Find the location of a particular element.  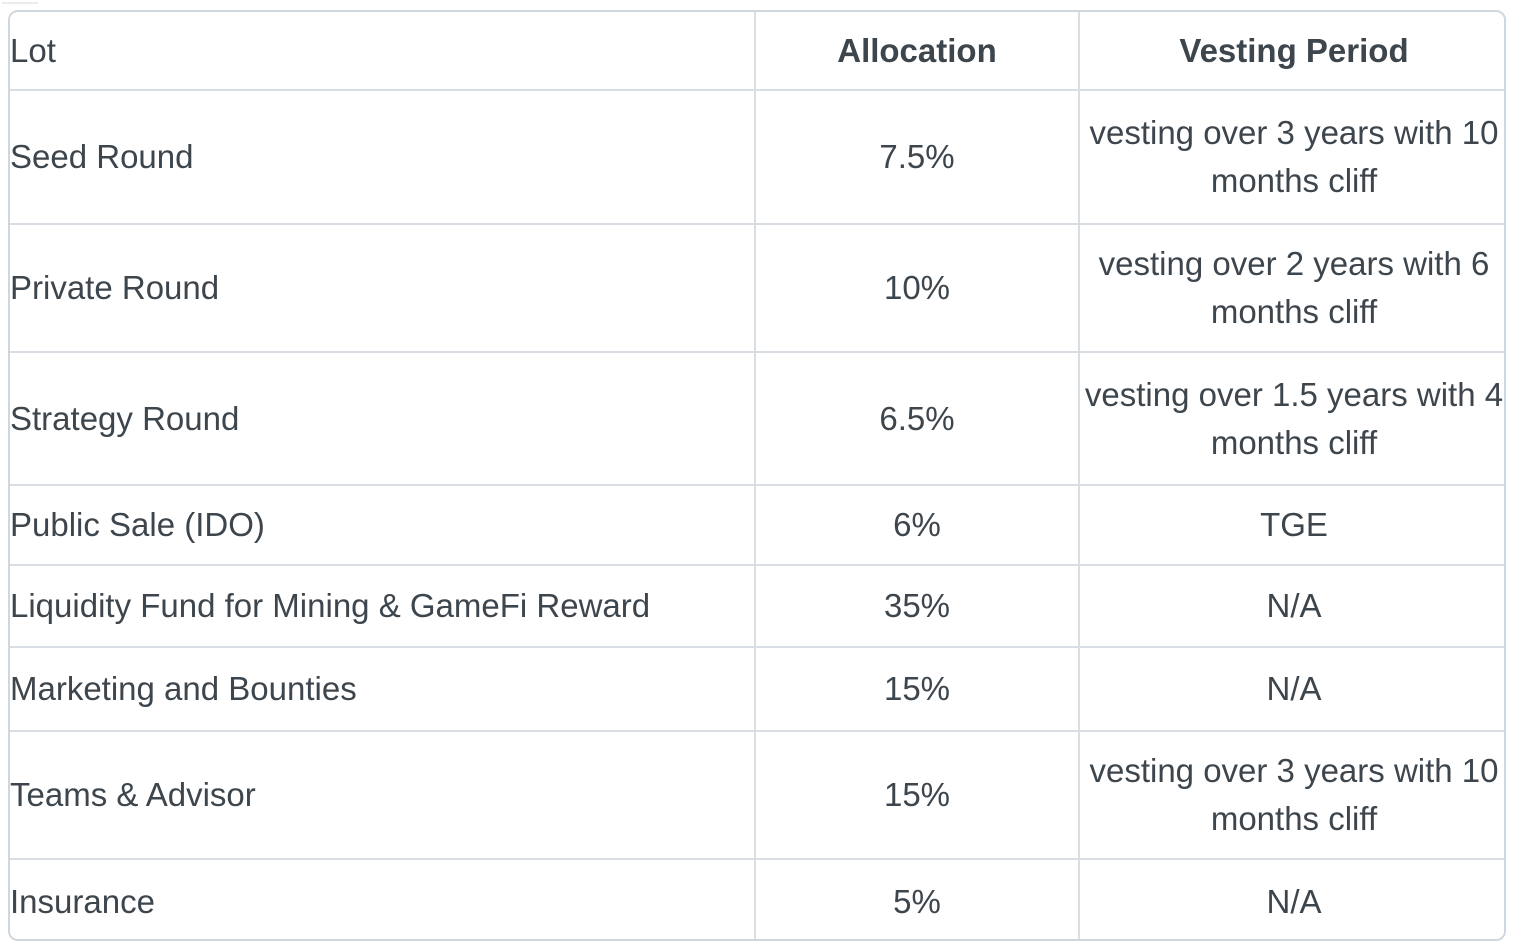

allocation-cell: 10% is located at coordinates (917, 288).